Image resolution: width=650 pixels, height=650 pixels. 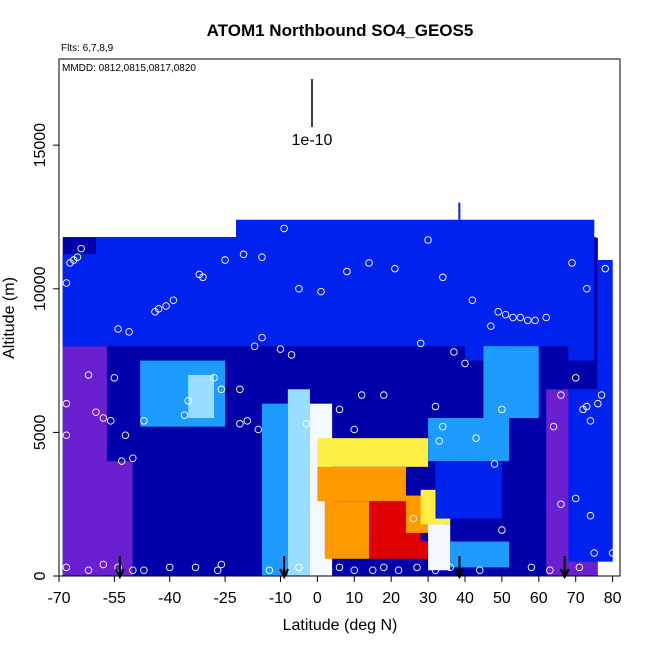 I want to click on y-tick-label: 15000, so click(x=40, y=145).